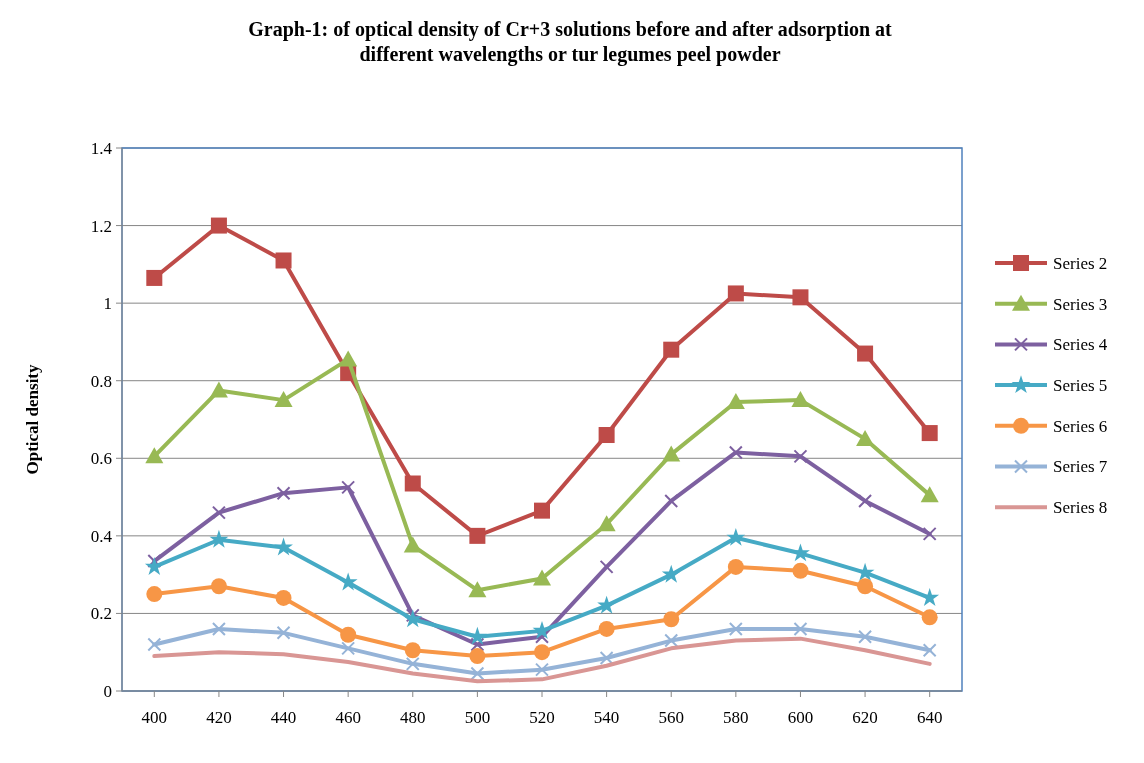  I want to click on x-tick-label: 480, so click(413, 717).